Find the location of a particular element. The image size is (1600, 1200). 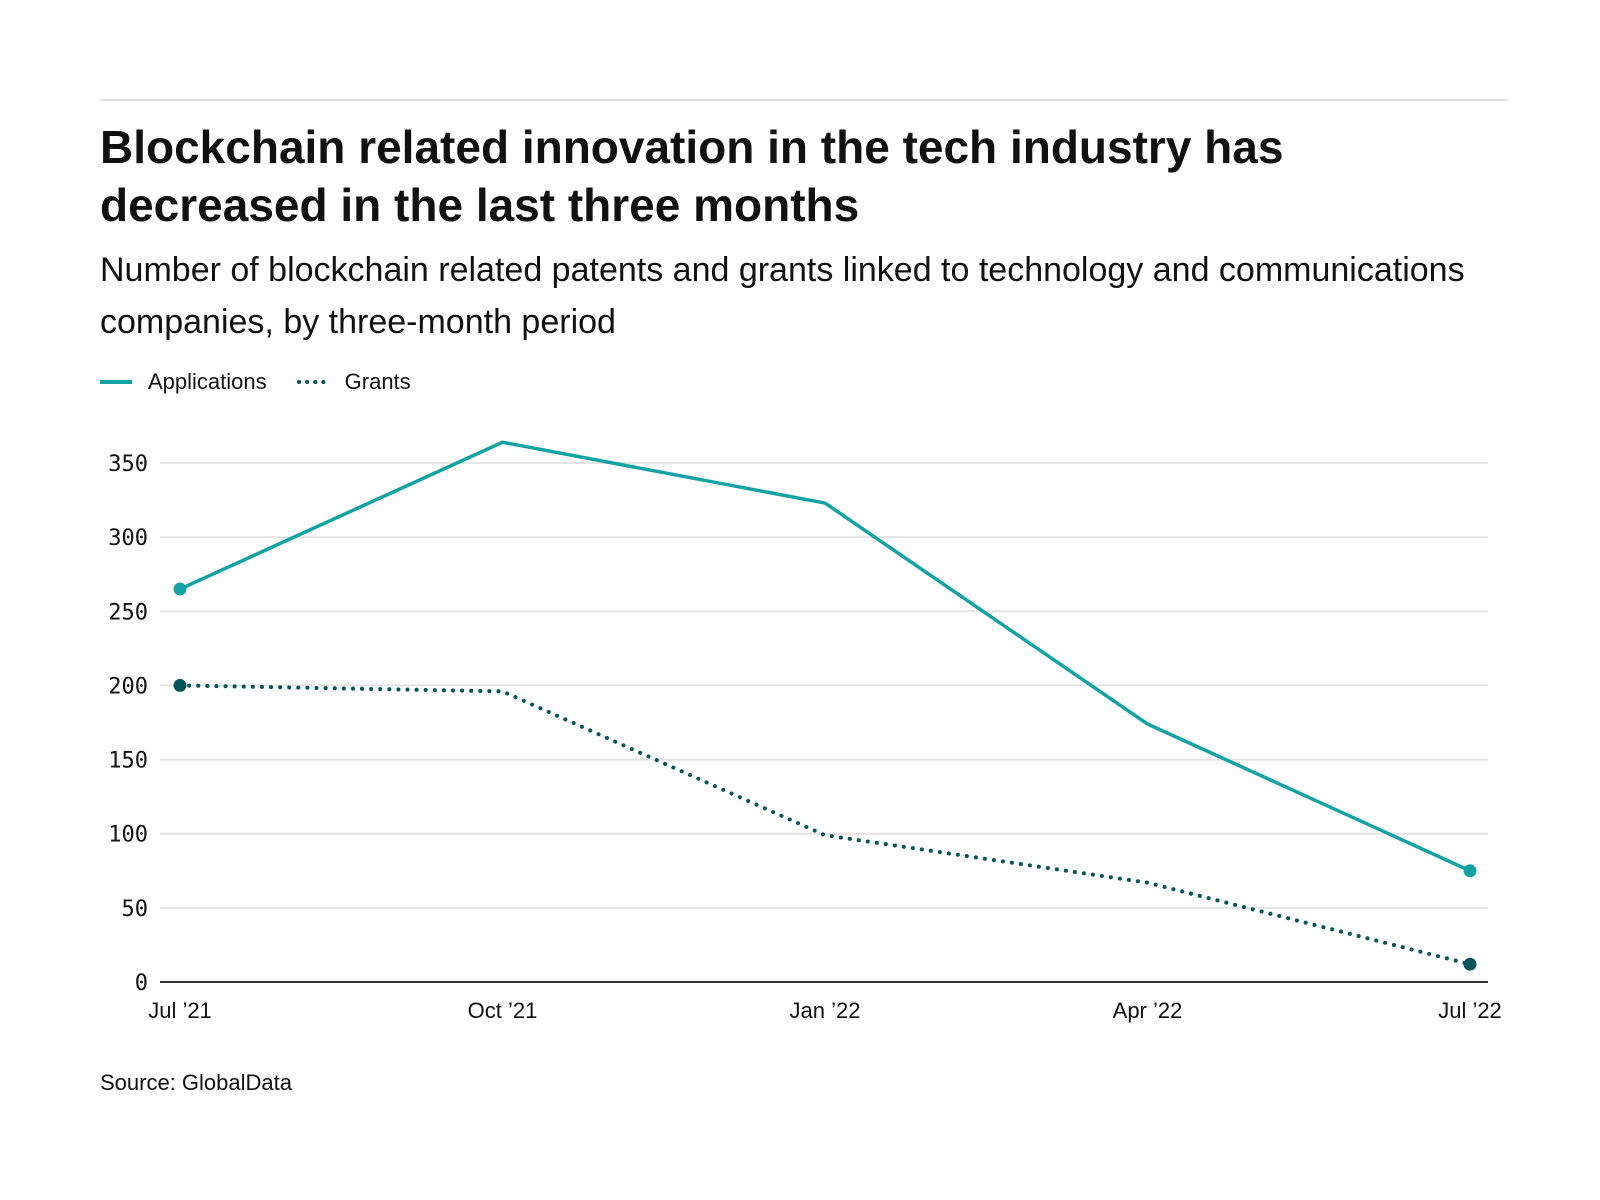

legend: Applications Grants is located at coordinates (810, 382).